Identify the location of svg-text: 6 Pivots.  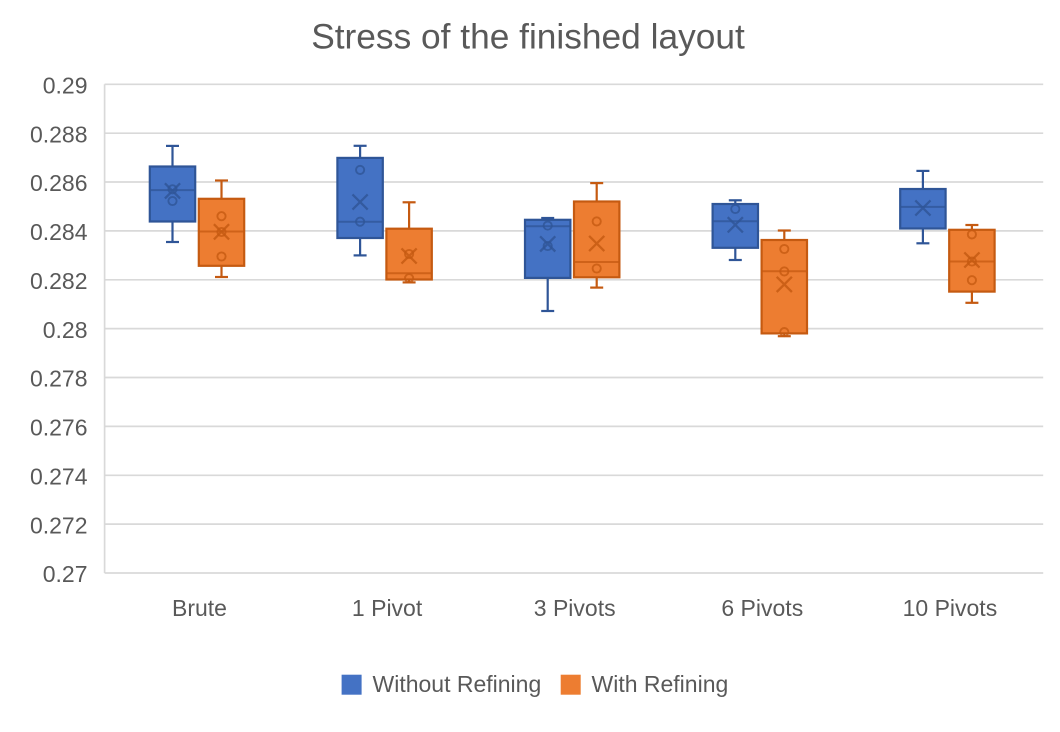
(762, 608).